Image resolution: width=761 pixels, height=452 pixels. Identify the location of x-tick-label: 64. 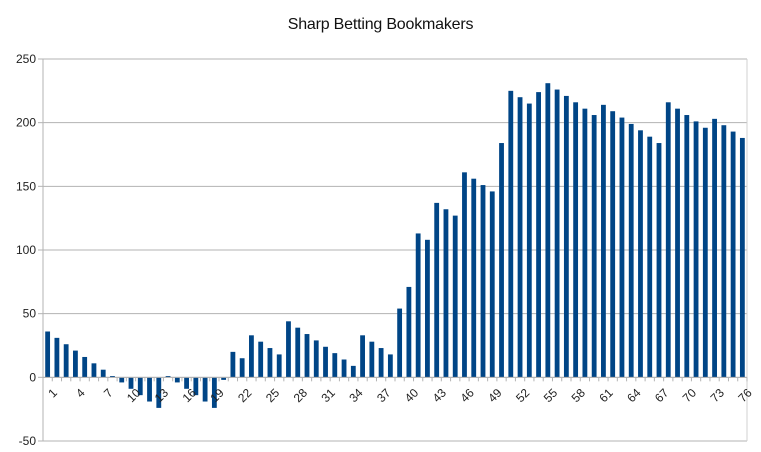
(634, 396).